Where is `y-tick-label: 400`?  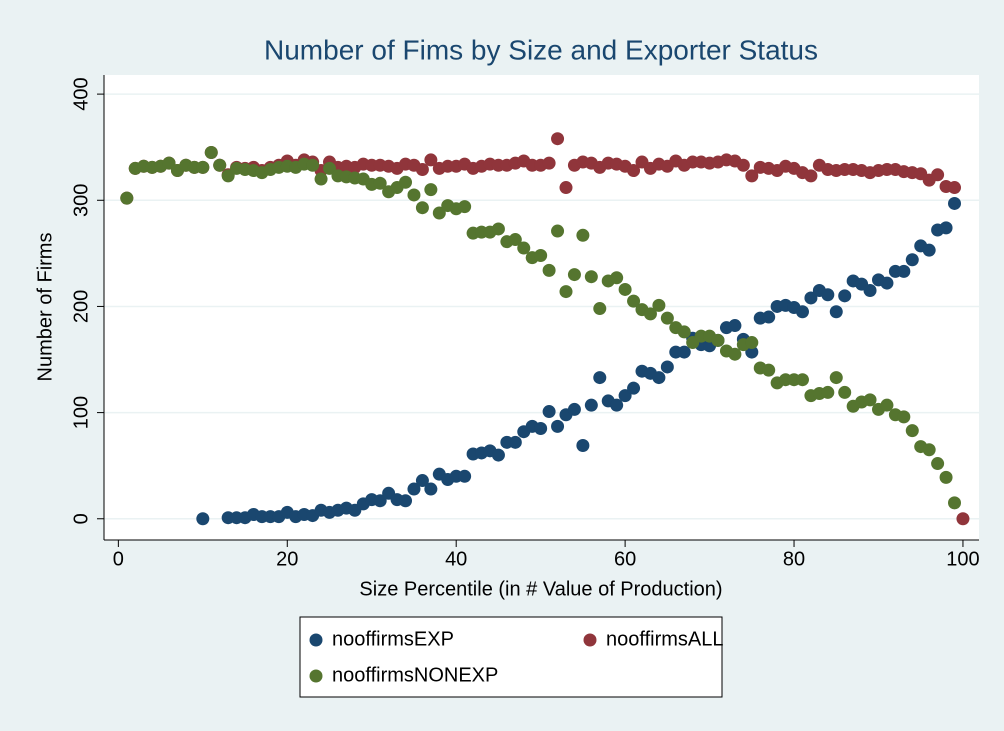 y-tick-label: 400 is located at coordinates (81, 93).